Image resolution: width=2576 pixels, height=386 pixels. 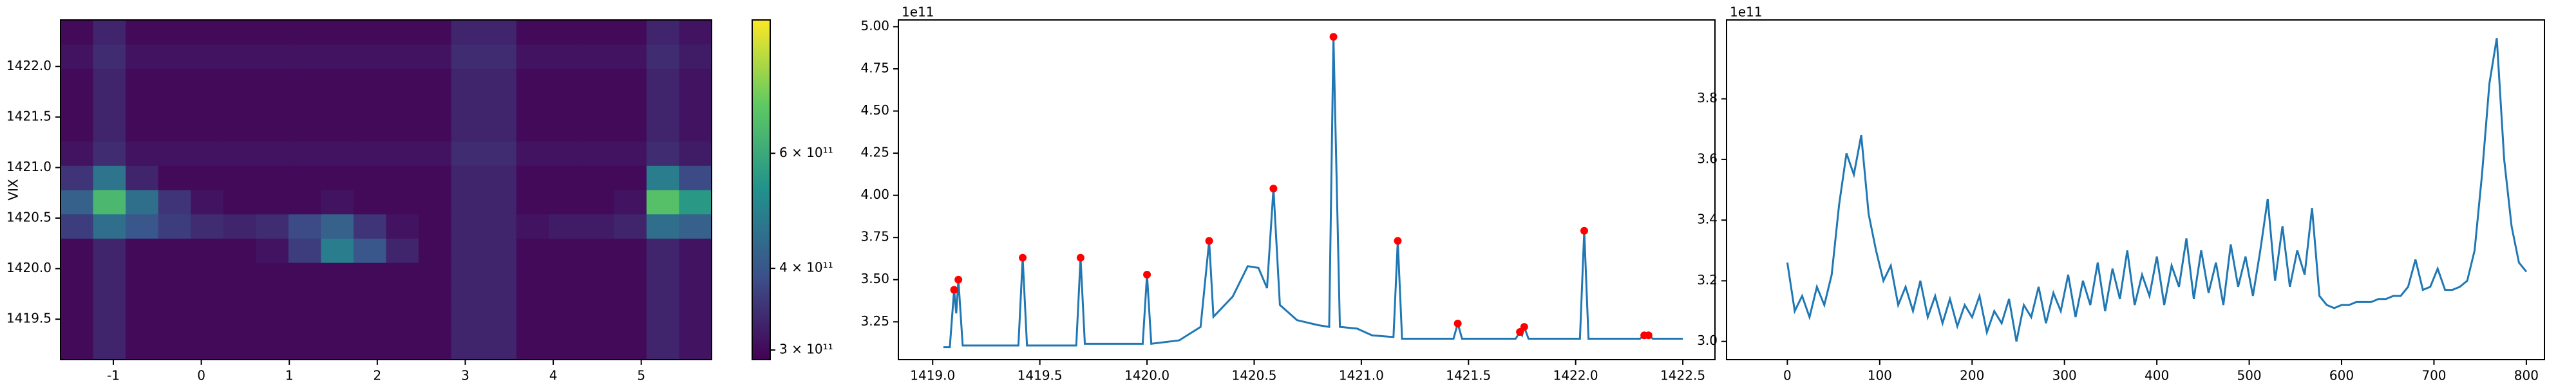 I want to click on y-tick-label: 4.00, so click(x=875, y=194).